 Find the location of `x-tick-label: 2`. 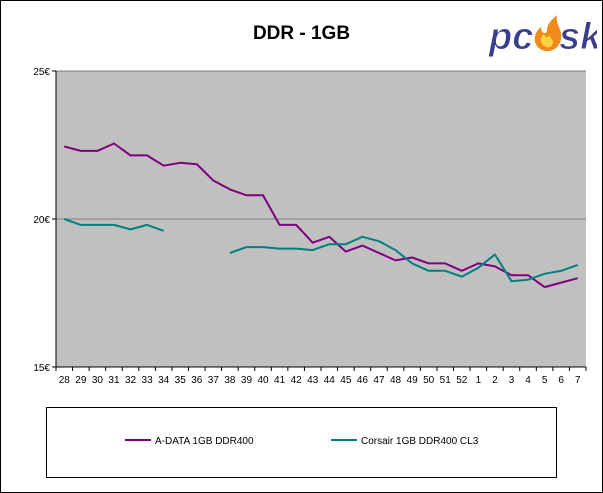

x-tick-label: 2 is located at coordinates (495, 380).